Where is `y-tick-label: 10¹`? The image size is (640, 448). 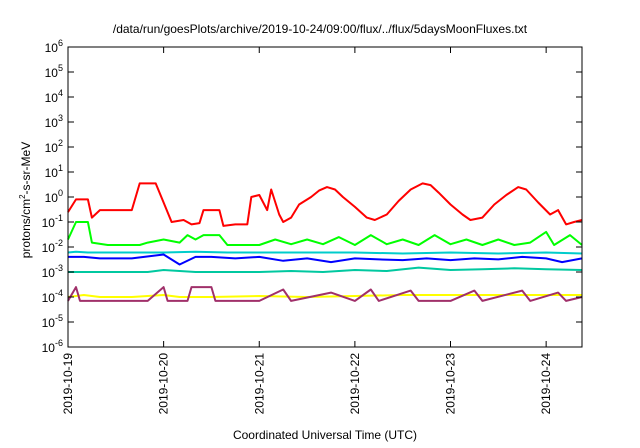 y-tick-label: 10¹ is located at coordinates (54, 171).